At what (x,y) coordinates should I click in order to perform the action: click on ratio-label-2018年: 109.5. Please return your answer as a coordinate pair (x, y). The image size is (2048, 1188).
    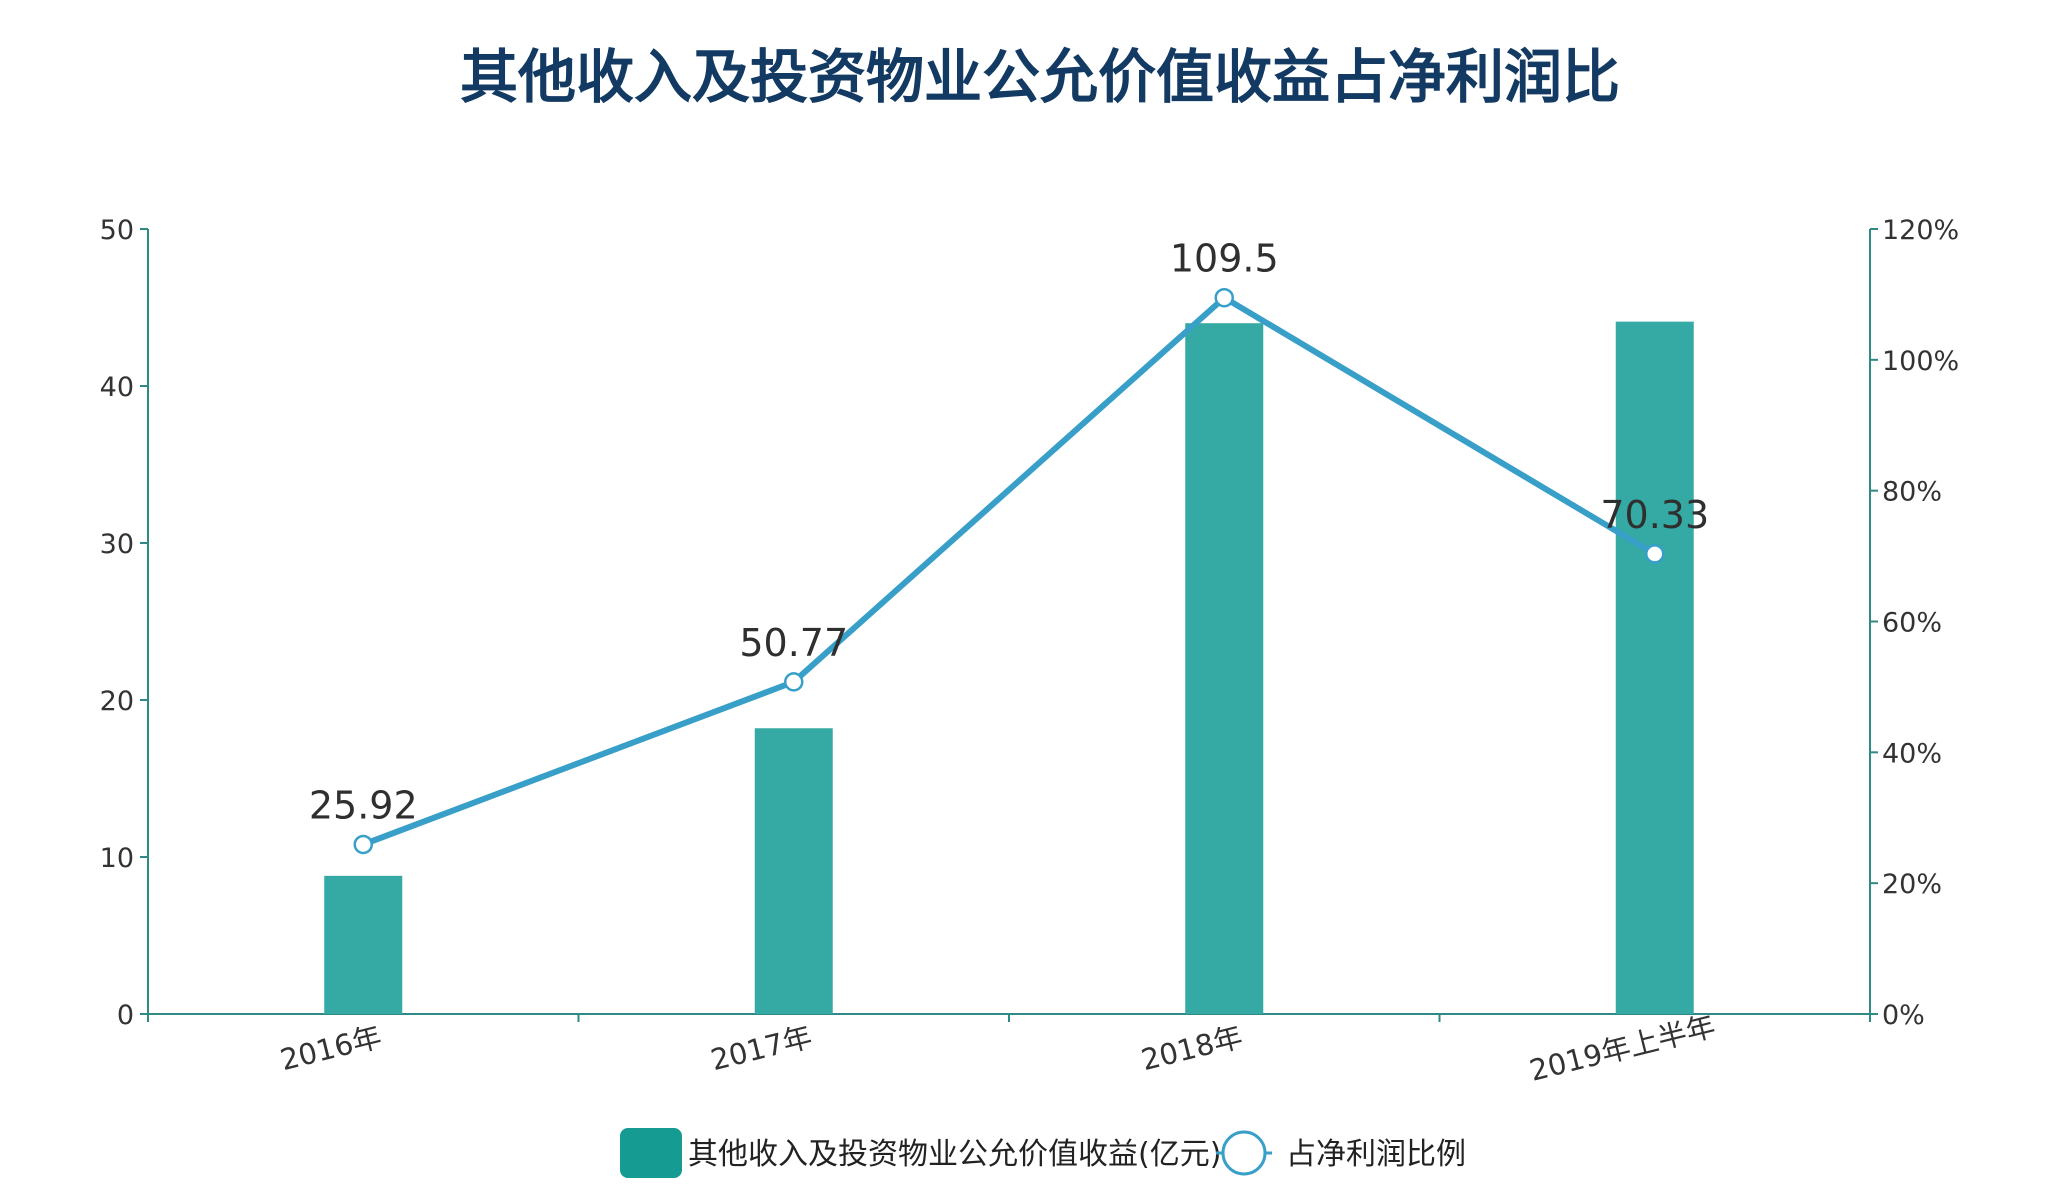
    Looking at the image, I should click on (1224, 259).